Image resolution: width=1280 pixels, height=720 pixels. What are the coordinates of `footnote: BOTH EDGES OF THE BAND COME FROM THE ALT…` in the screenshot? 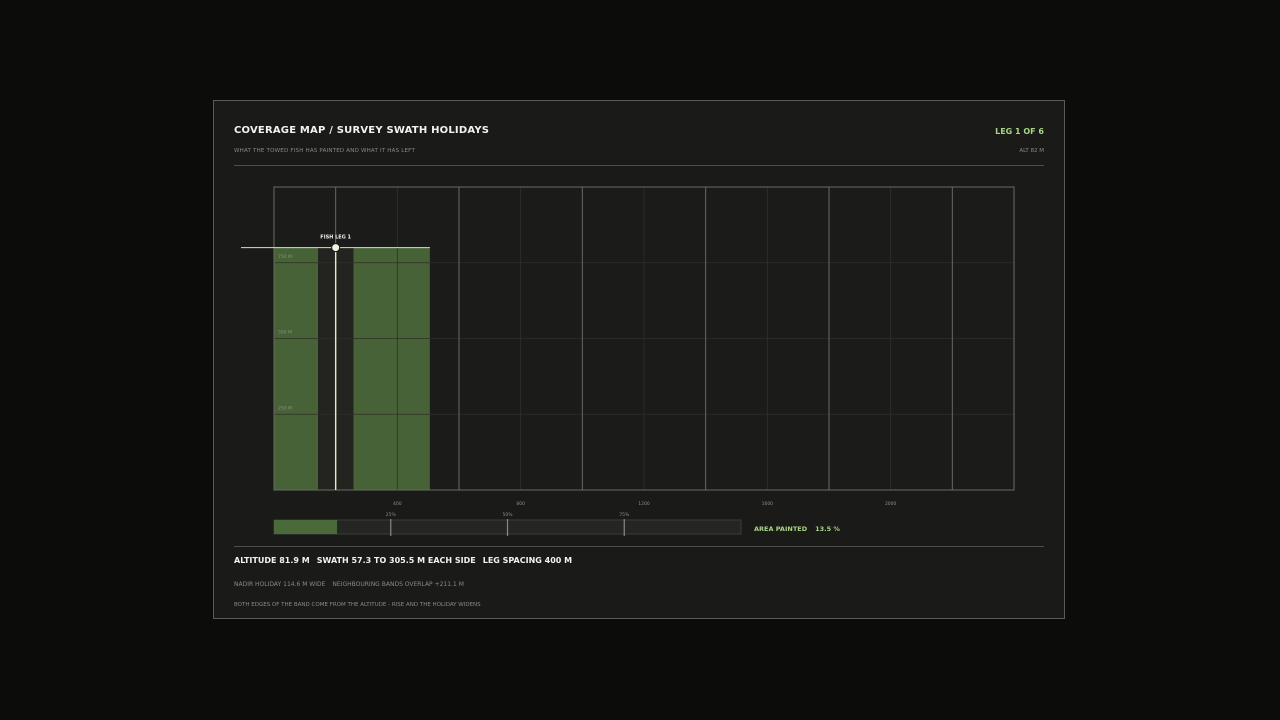 It's located at (357, 605).